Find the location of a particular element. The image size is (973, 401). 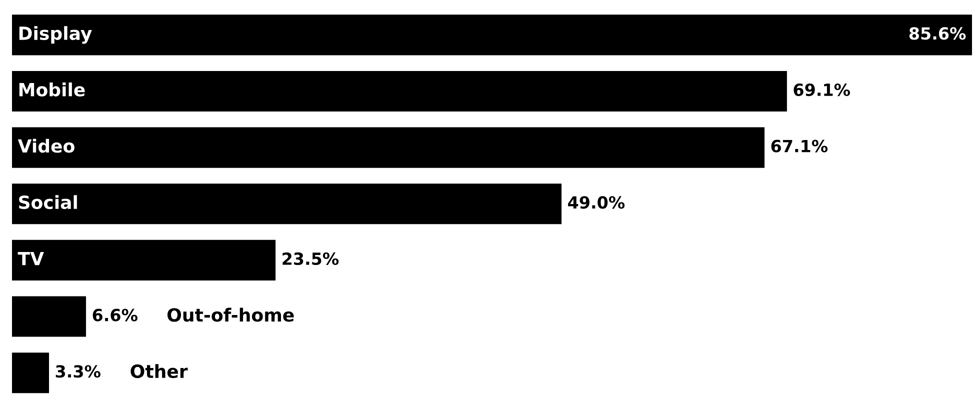

data-label: 6.6% is located at coordinates (115, 315).